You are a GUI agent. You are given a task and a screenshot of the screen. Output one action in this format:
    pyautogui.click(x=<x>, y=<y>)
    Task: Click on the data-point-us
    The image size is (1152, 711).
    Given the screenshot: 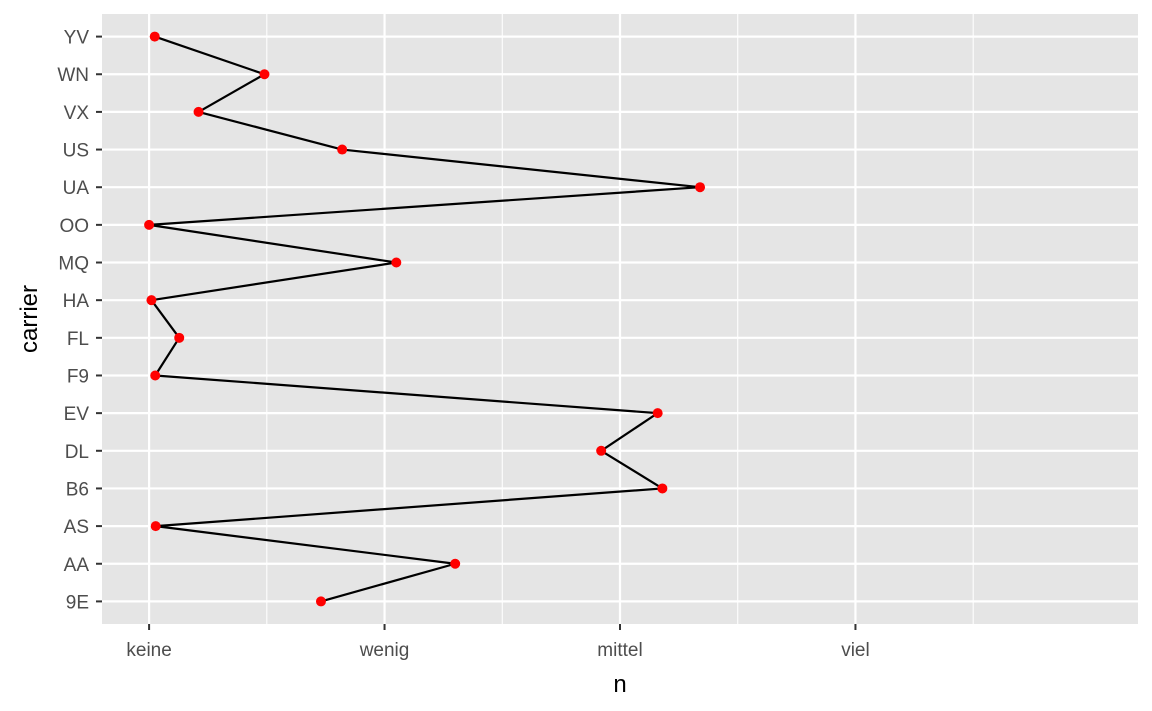 What is the action you would take?
    pyautogui.click(x=342, y=149)
    